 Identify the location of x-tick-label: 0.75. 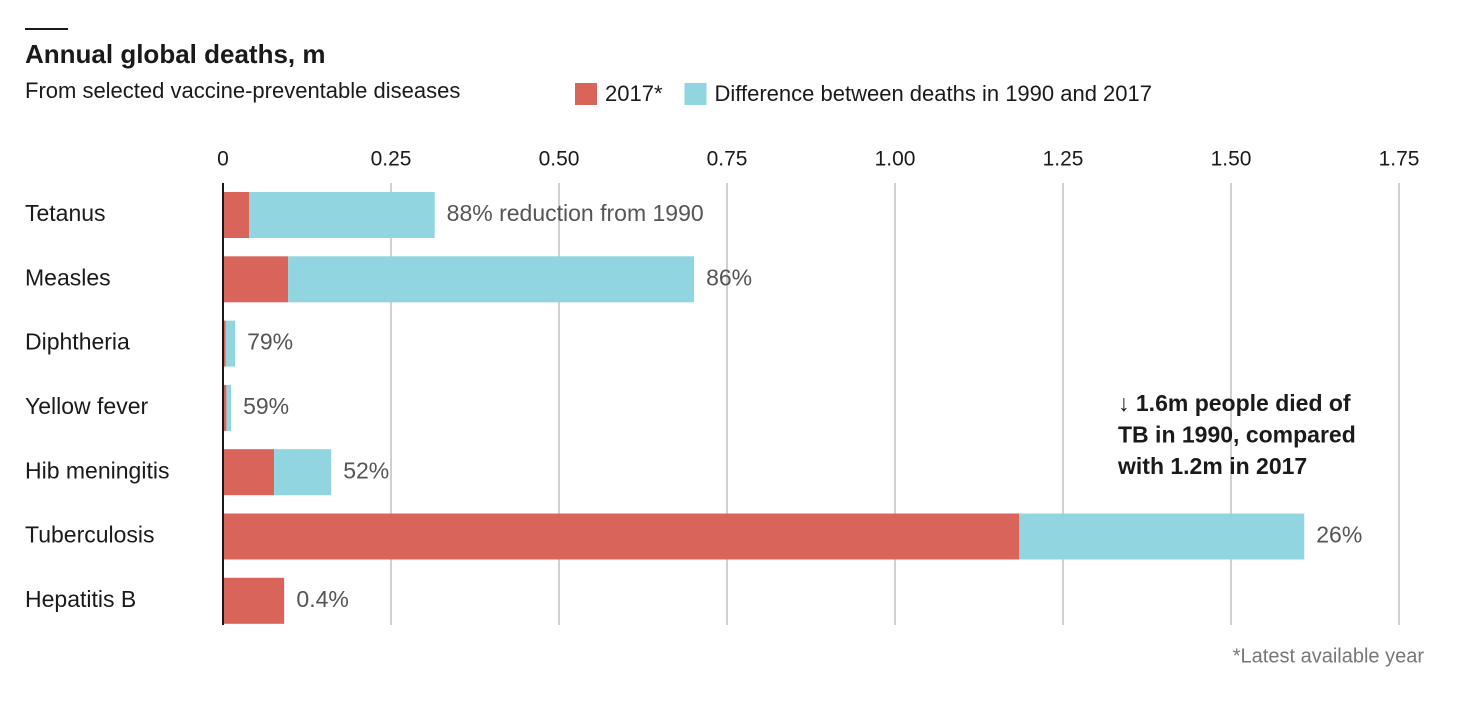
(727, 159).